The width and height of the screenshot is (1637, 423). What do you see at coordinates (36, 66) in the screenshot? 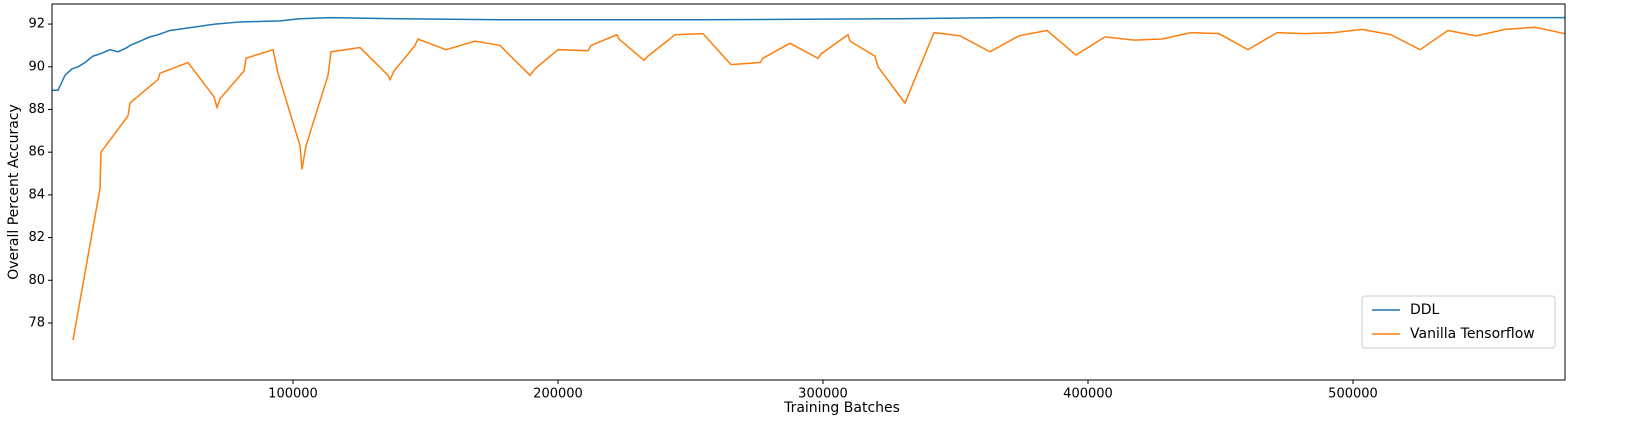
I see `y-tick-label: 90` at bounding box center [36, 66].